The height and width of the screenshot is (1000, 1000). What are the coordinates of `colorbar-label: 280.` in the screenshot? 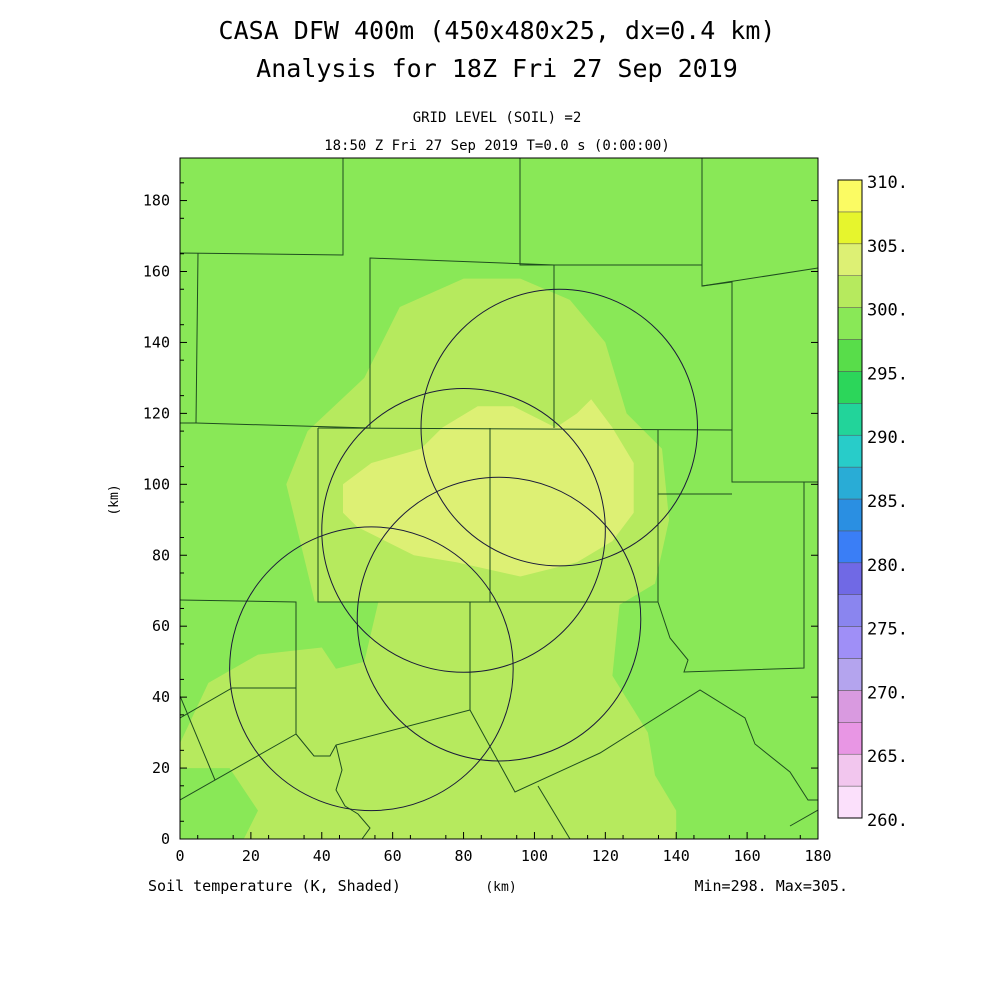 It's located at (887, 566).